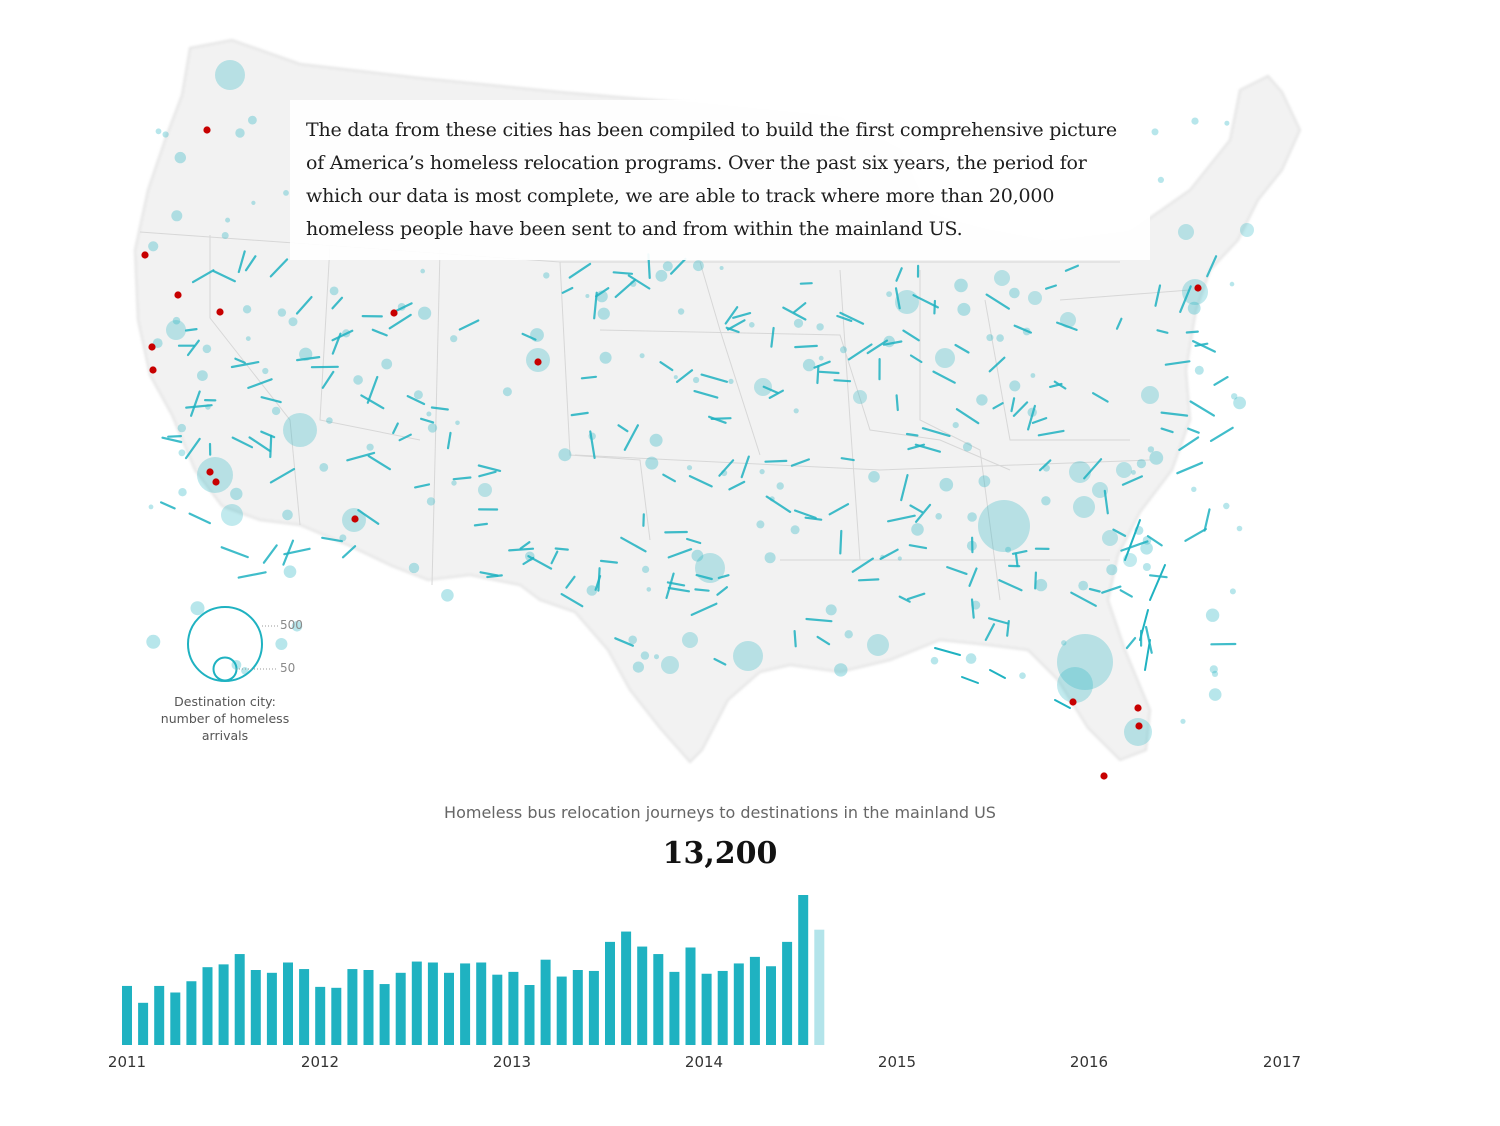  I want to click on monthly-bar-chart, so click(473, 970).